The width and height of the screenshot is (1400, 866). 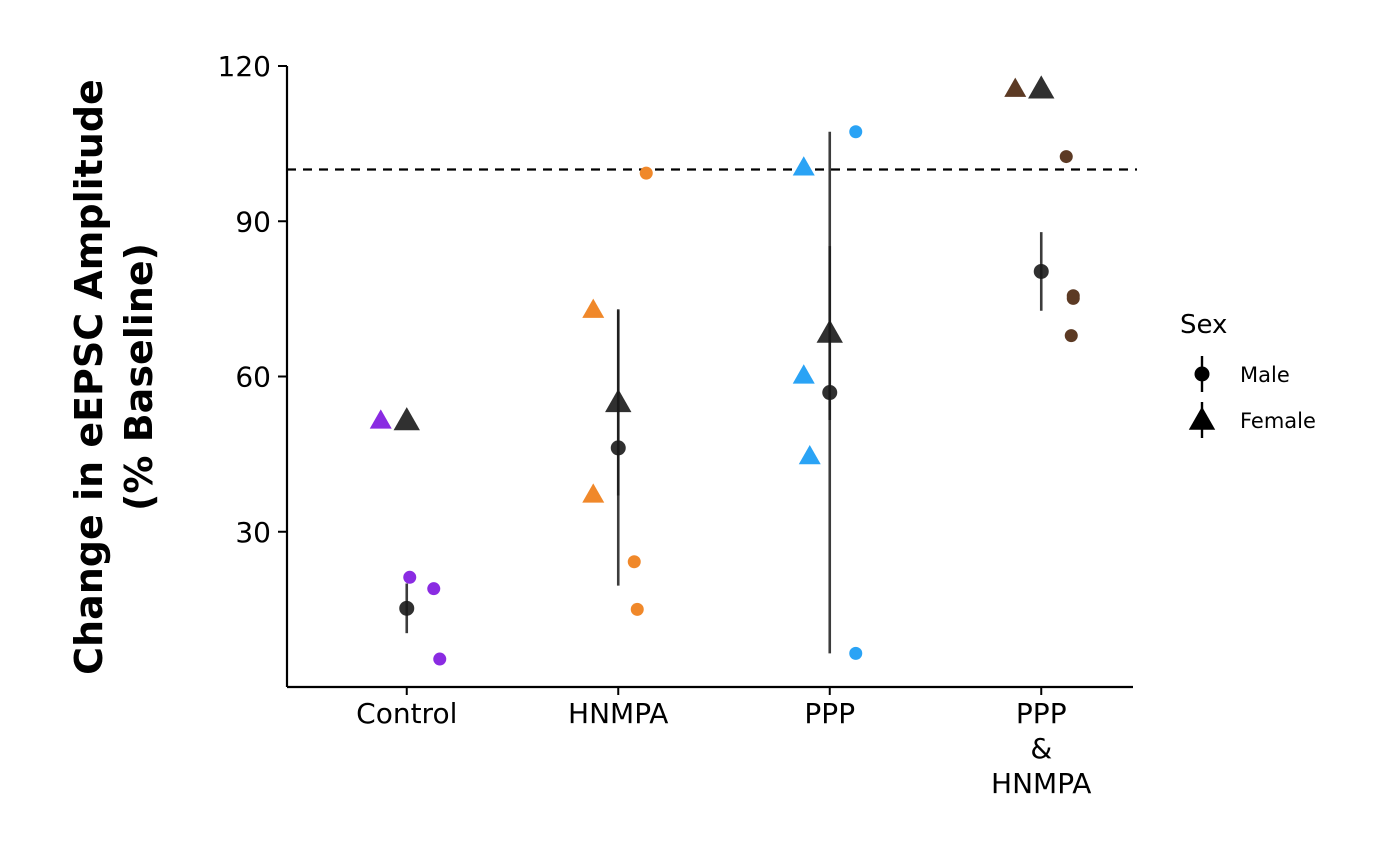 I want to click on legend-label-male: Male, so click(x=1265, y=375).